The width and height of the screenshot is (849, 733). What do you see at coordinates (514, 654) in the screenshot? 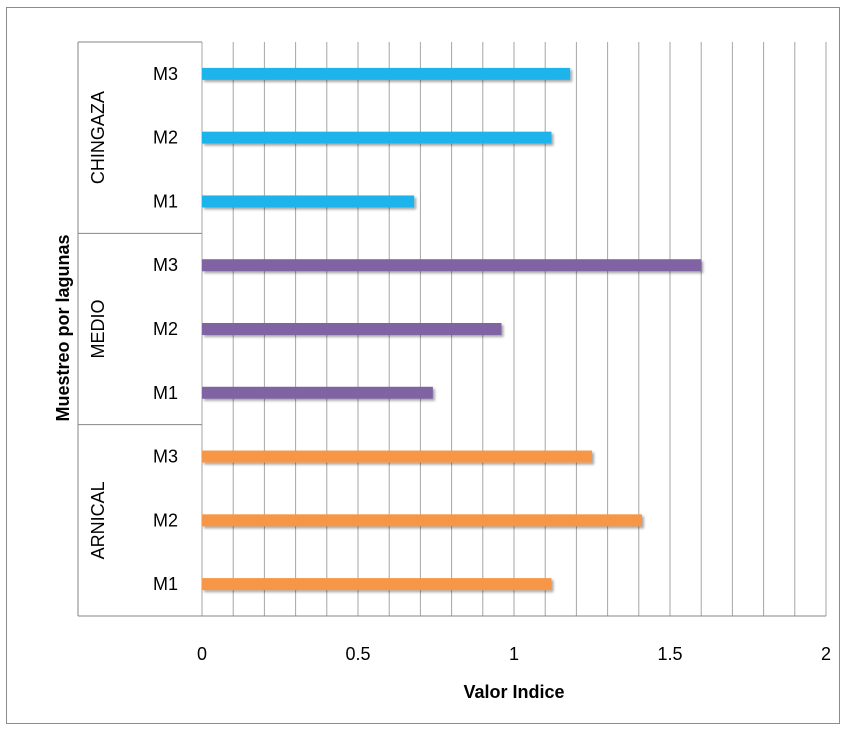
I see `x-tick-label: 1` at bounding box center [514, 654].